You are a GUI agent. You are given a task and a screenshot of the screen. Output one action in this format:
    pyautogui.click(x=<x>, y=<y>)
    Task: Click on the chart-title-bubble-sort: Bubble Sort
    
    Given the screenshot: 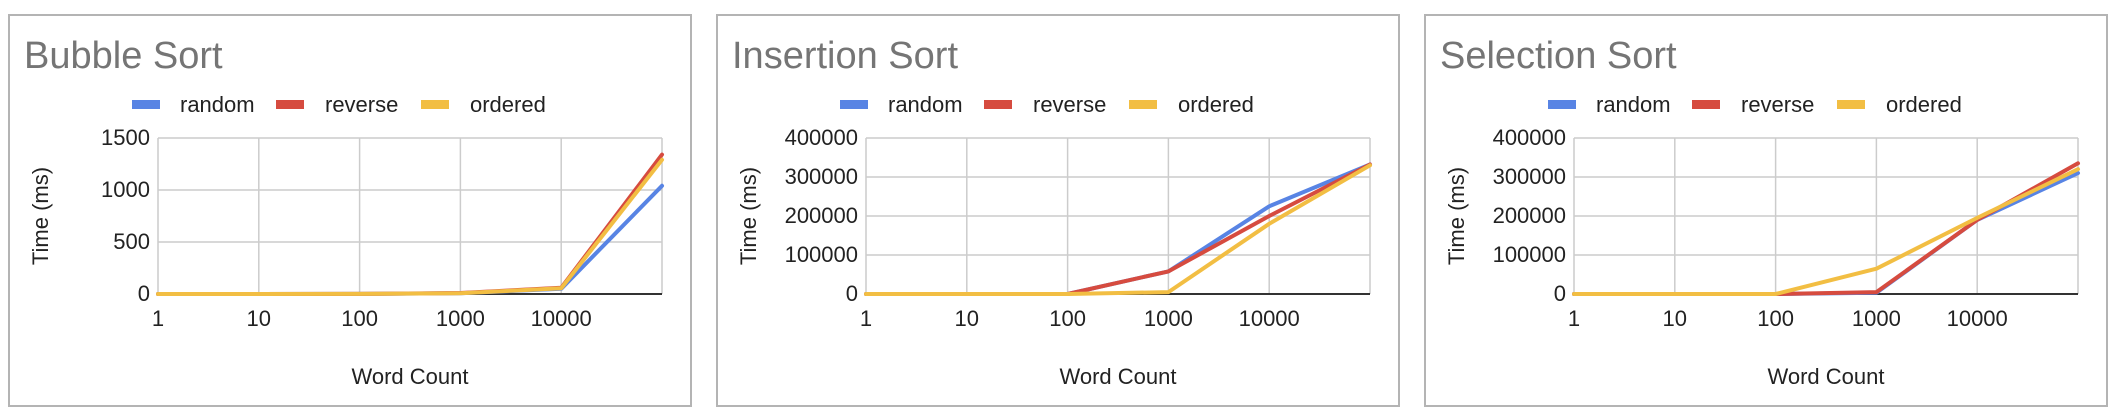 What is the action you would take?
    pyautogui.click(x=123, y=56)
    